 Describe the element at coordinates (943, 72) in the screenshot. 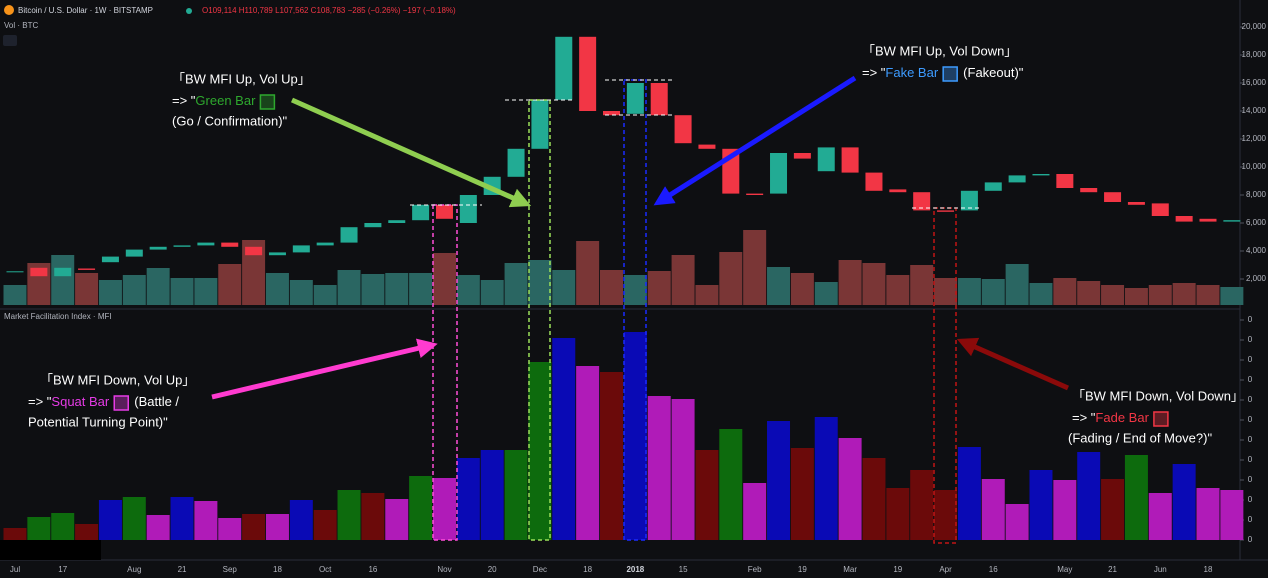

I see `annotation-line: => "Fake Bar (Fakeout)"` at that location.